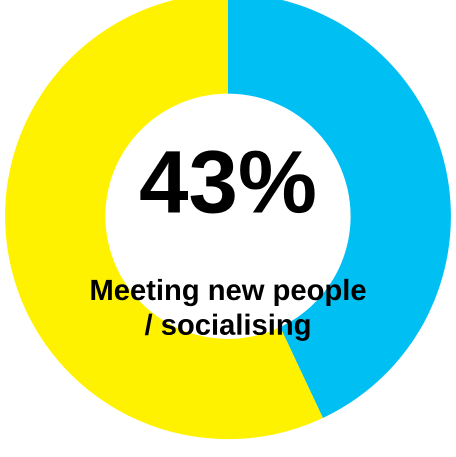 The height and width of the screenshot is (457, 456). I want to click on data-label: 43%, so click(227, 182).